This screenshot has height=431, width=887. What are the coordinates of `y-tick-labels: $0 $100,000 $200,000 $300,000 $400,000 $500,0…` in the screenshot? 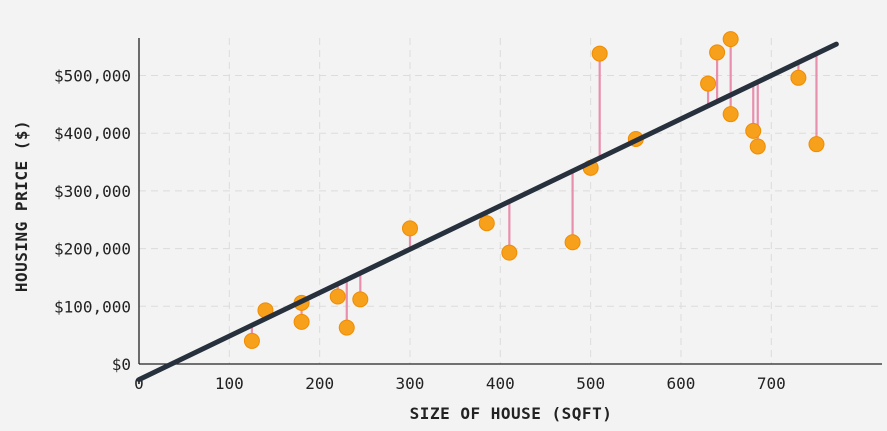 It's located at (92, 221).